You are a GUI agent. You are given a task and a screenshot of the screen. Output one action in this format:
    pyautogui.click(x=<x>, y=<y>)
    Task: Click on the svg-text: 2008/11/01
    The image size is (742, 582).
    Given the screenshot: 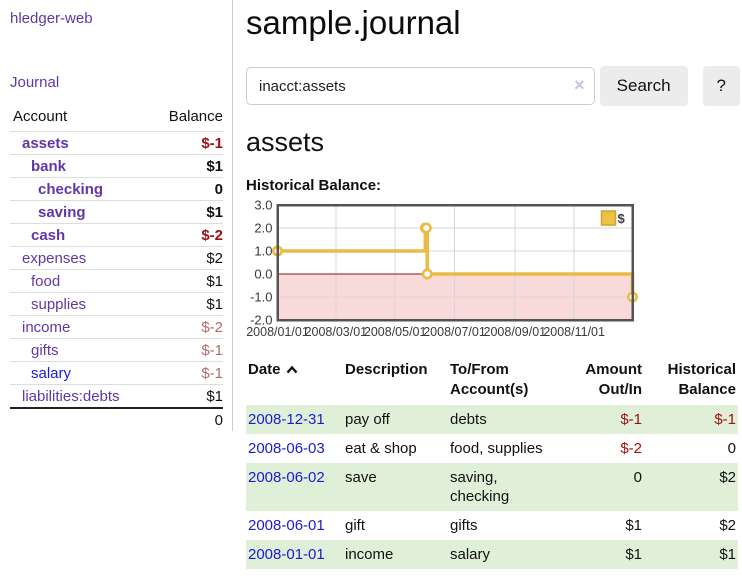 What is the action you would take?
    pyautogui.click(x=574, y=332)
    